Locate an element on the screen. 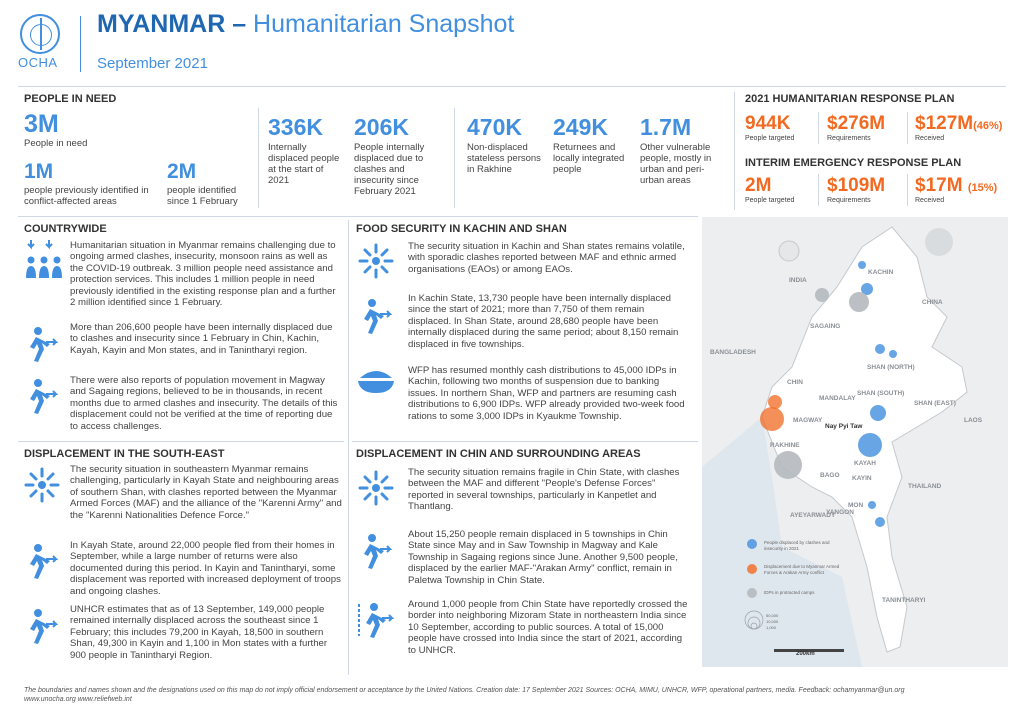  stat-vulnerable-value: 1.7M is located at coordinates (666, 127).